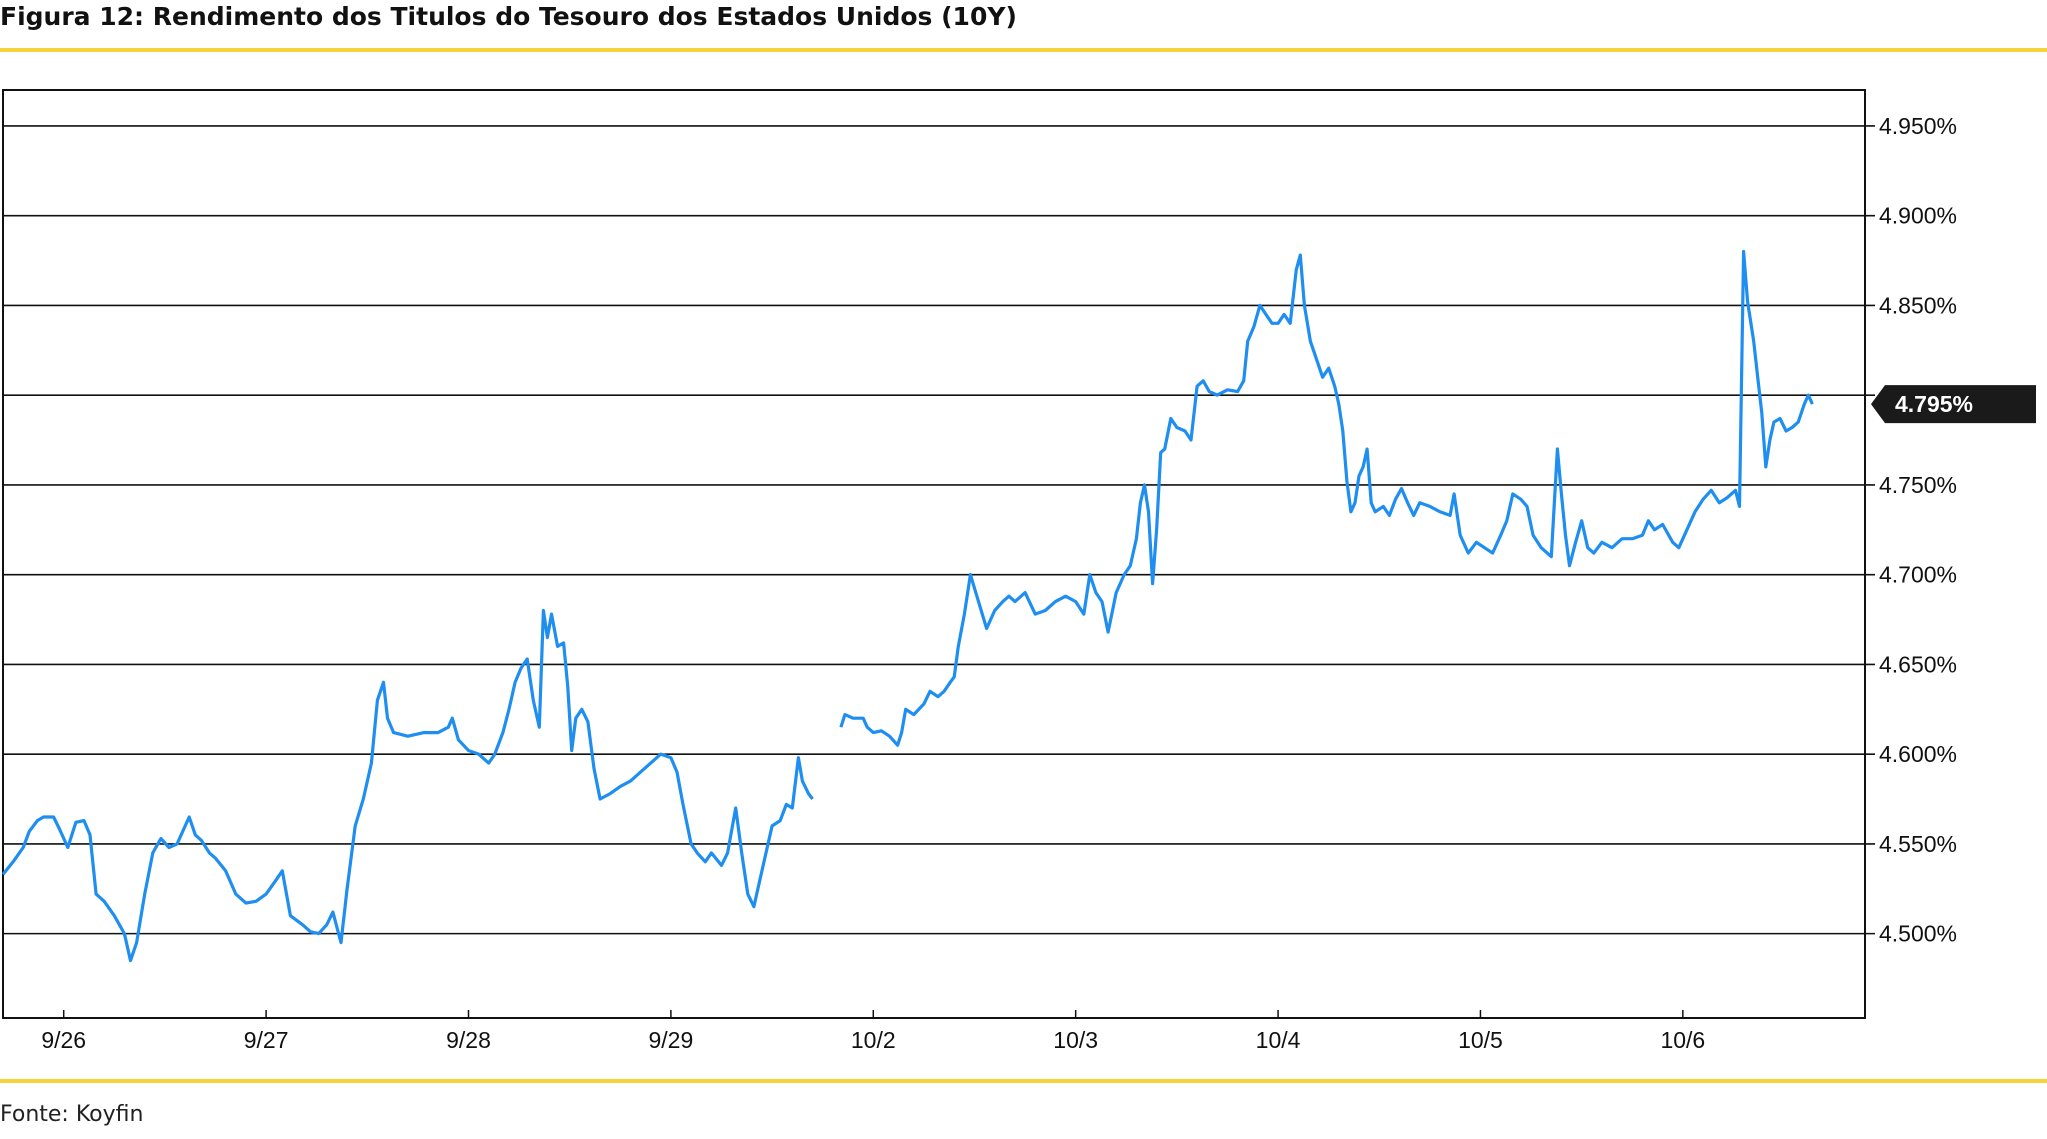 The image size is (2047, 1139). I want to click on last-value-label: 4.795%, so click(1934, 404).